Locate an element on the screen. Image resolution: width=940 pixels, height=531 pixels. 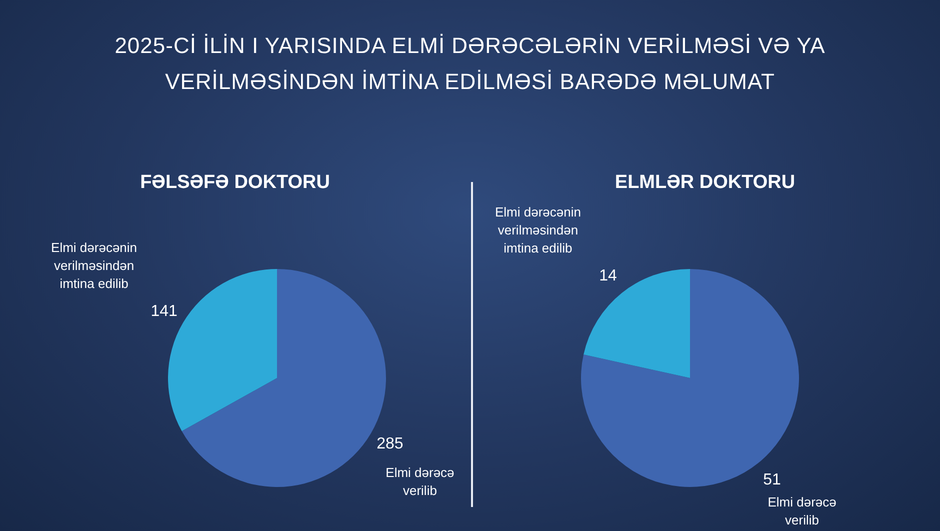
data-label: 51 is located at coordinates (772, 480).